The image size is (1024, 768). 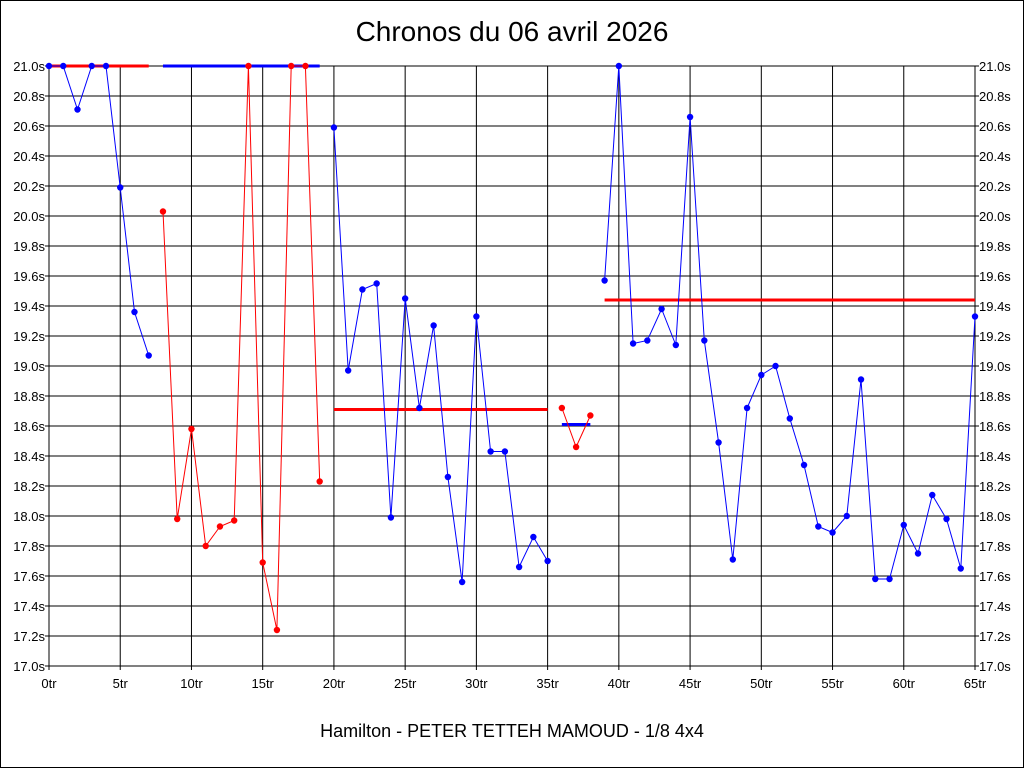 I want to click on y-tick-label-right: 18.6s, so click(x=995, y=426).